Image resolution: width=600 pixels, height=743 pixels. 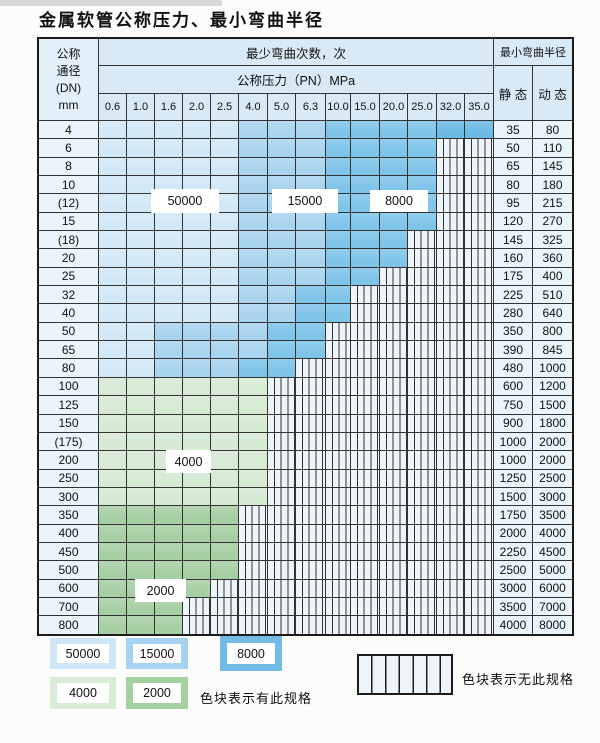 What do you see at coordinates (256, 698) in the screenshot?
I see `legend-has-spec-text: 色块表示有此规格` at bounding box center [256, 698].